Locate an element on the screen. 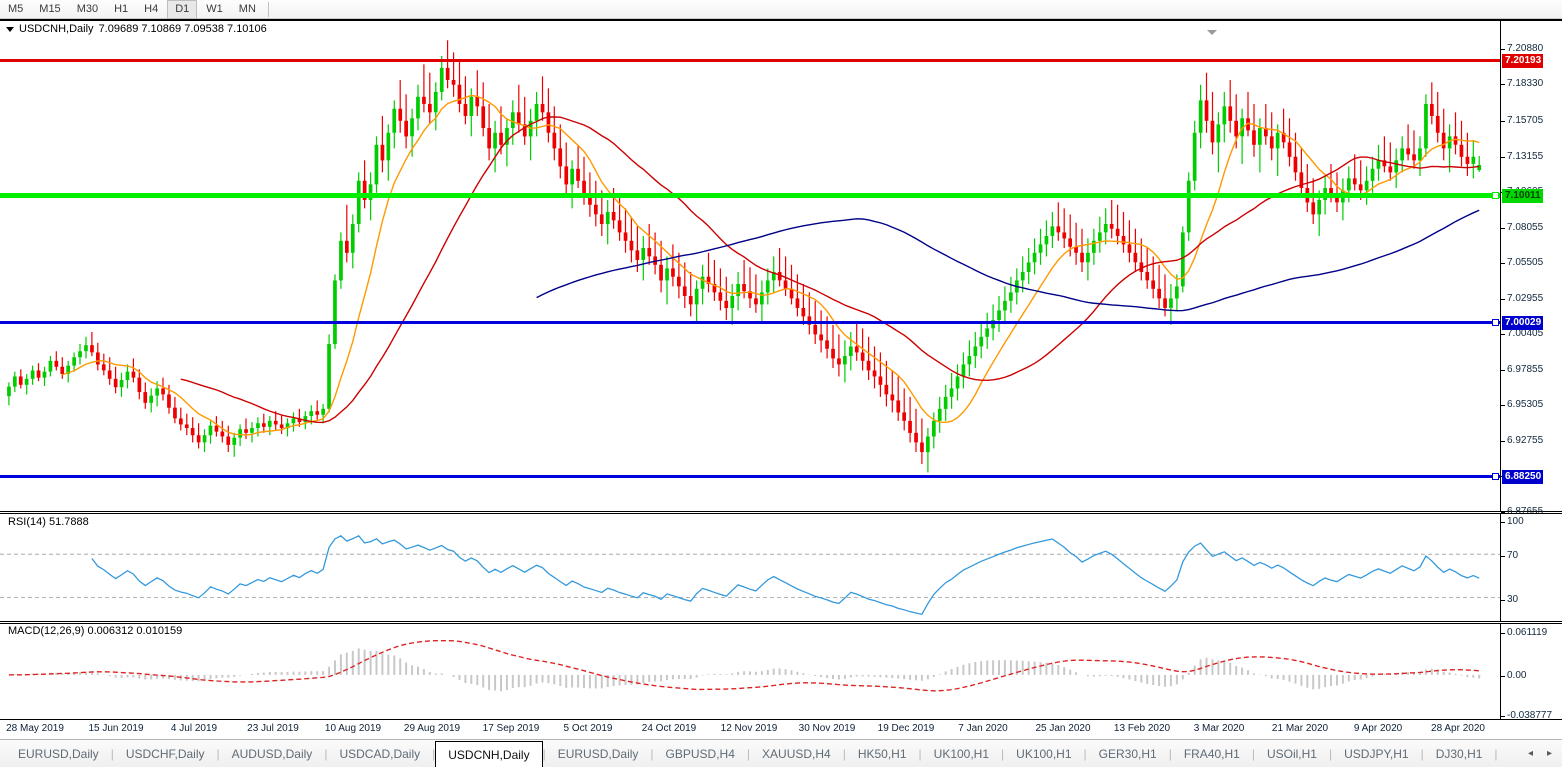 This screenshot has height=767, width=1562. rsi-axis: 10070300 is located at coordinates (1531, 575).